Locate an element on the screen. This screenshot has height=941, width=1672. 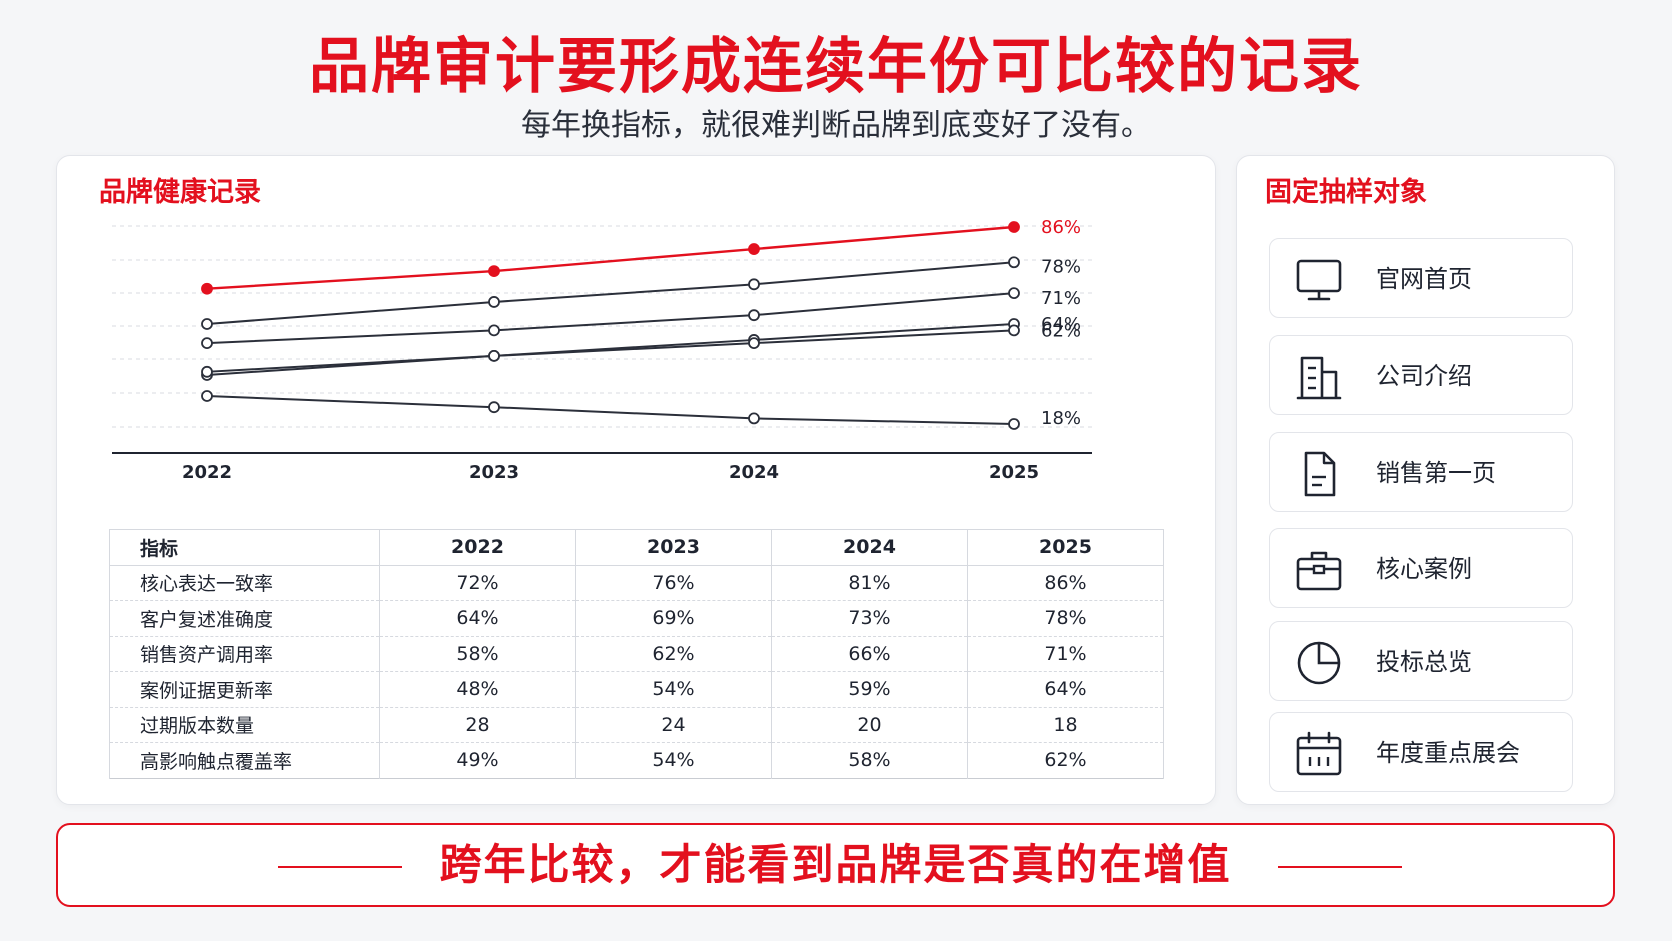
series-end-label: 18% is located at coordinates (1061, 418).